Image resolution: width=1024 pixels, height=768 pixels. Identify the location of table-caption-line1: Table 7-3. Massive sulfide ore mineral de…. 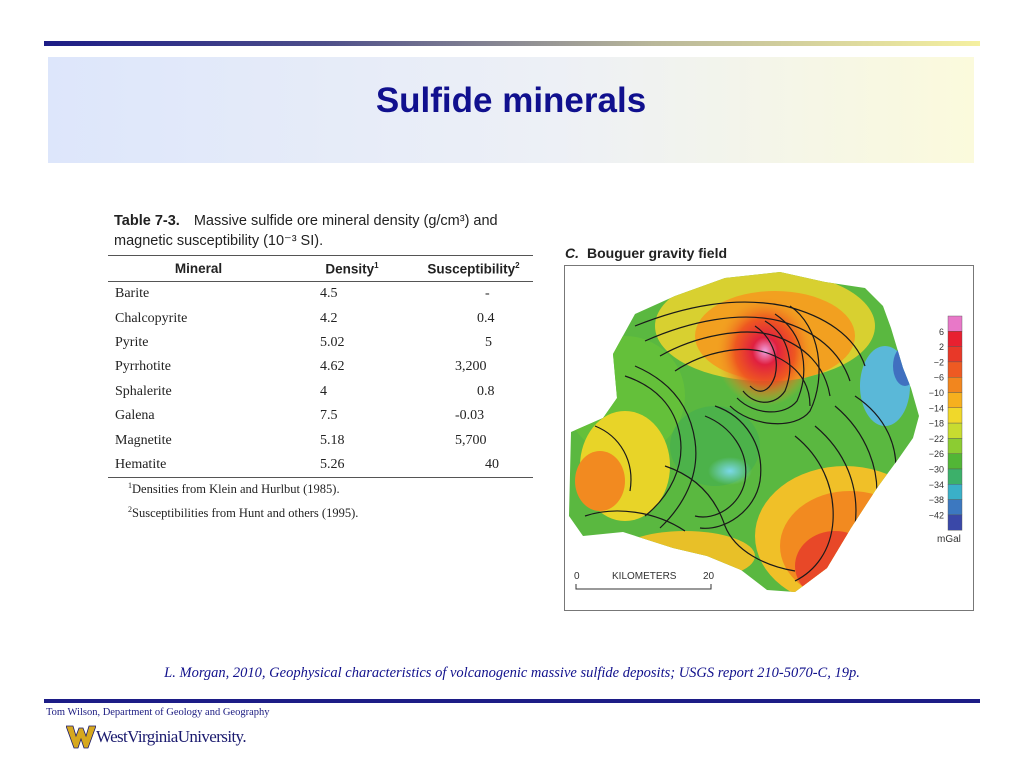
(324, 221).